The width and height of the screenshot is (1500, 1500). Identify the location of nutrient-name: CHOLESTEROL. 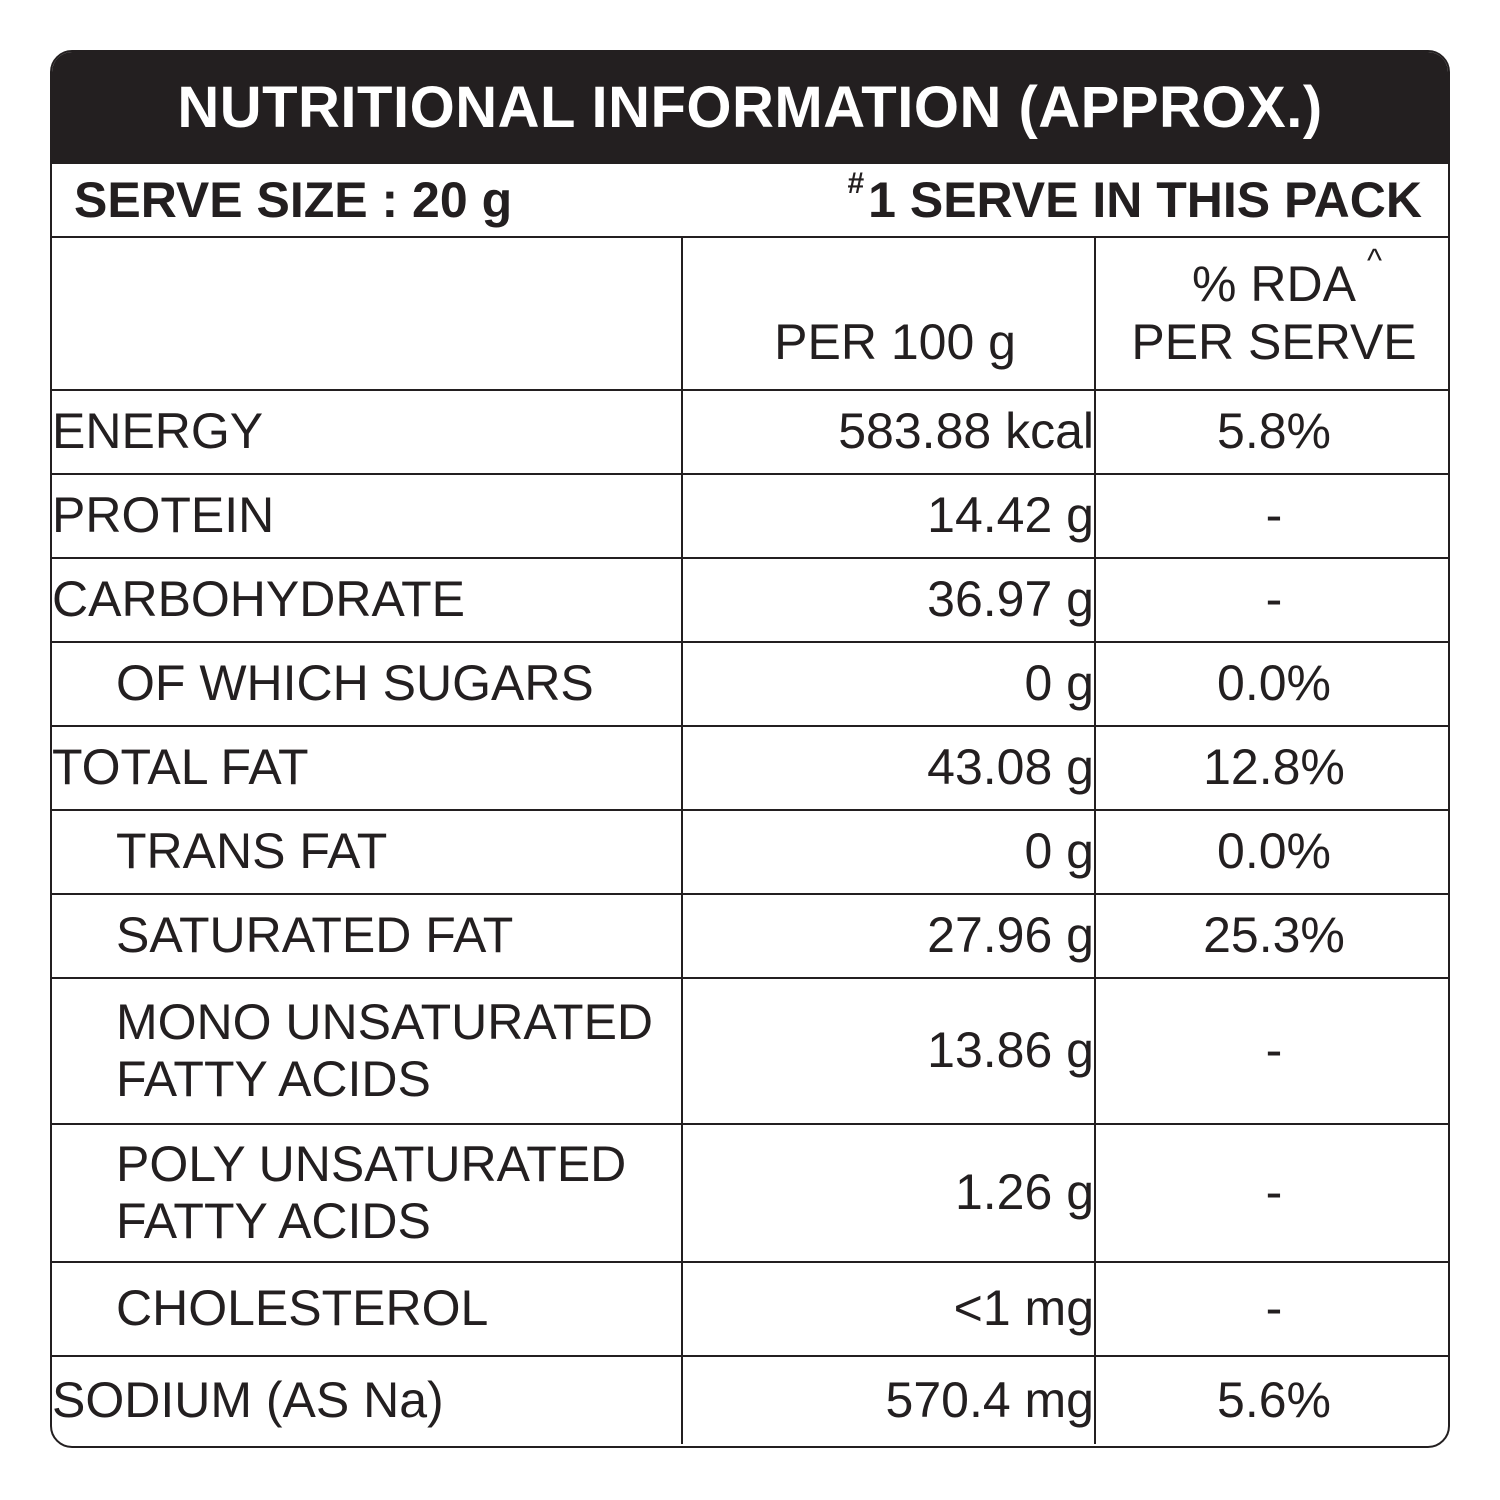
(367, 1309).